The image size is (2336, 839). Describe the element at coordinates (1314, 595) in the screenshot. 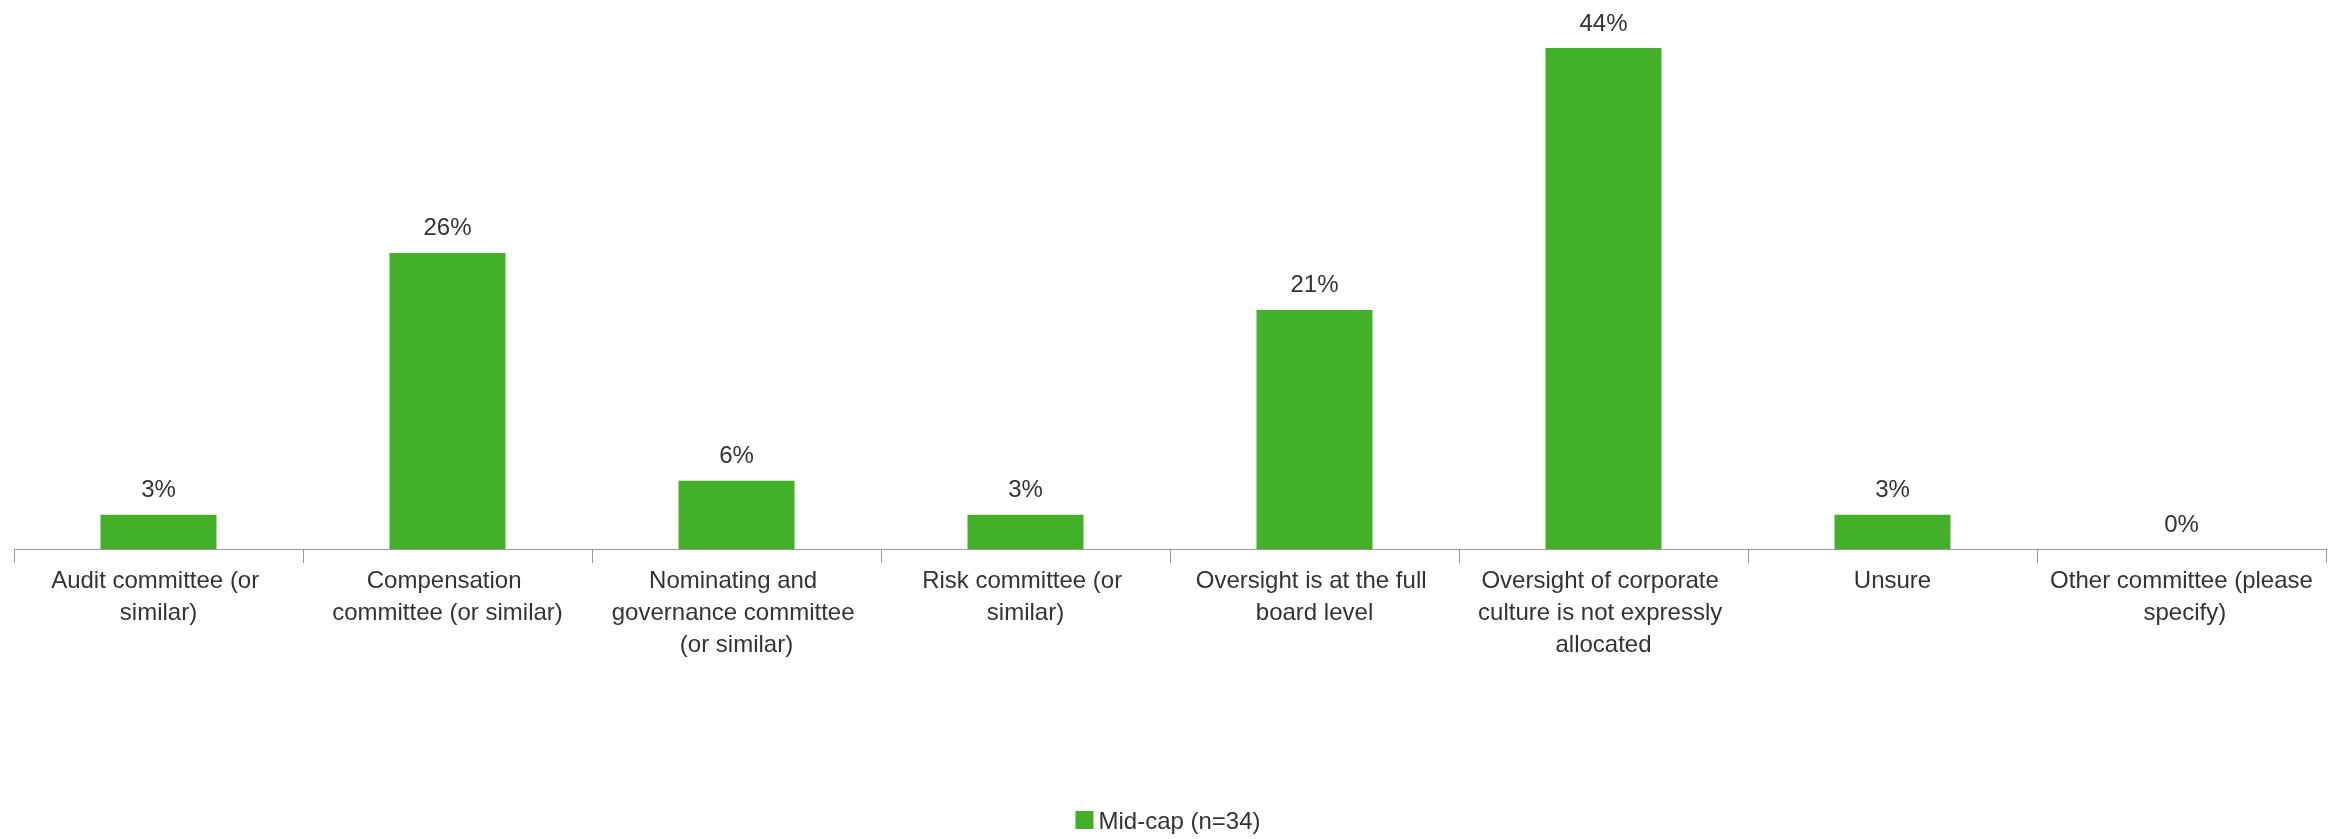

I see `x-tick-label: Oversight is at the full board level` at that location.